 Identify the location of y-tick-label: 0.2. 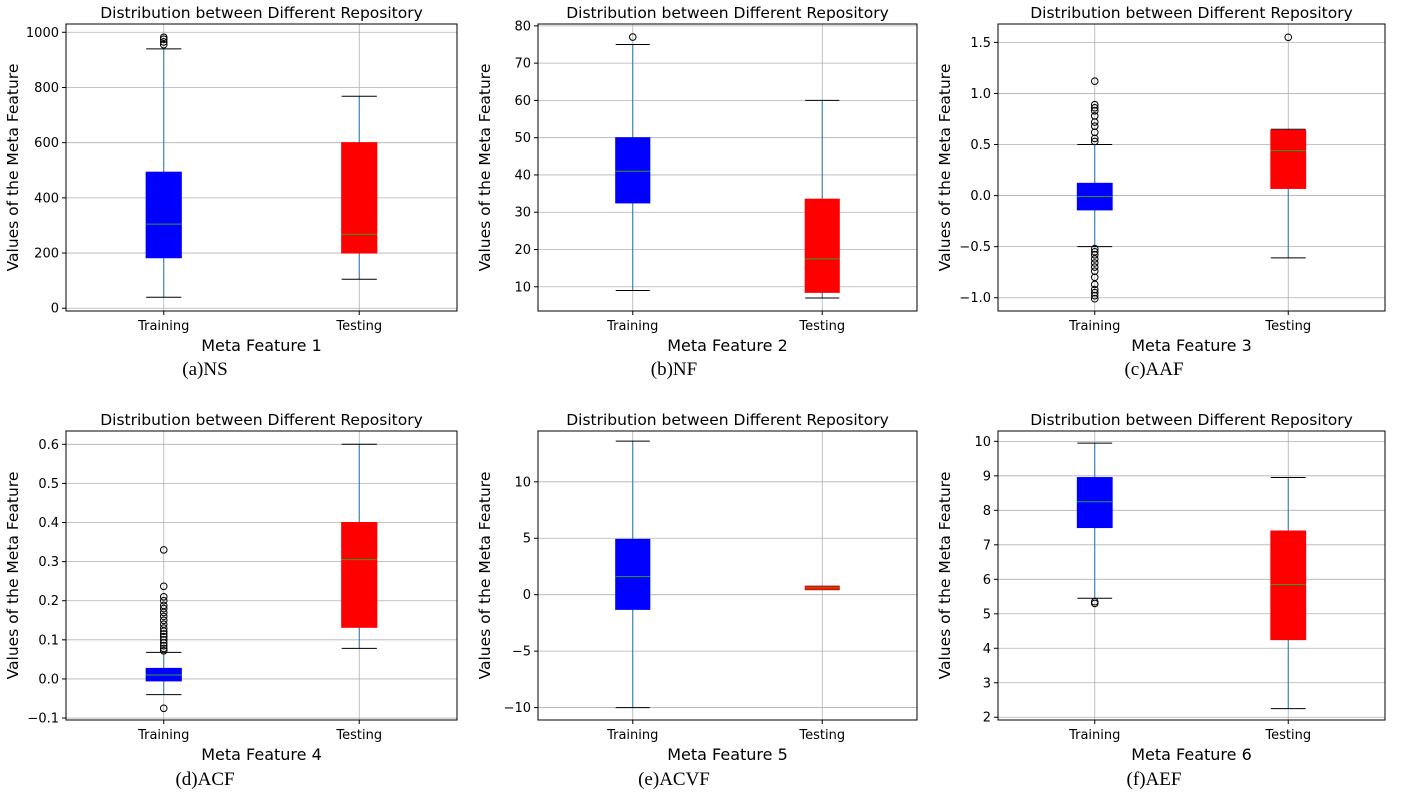
(48, 601).